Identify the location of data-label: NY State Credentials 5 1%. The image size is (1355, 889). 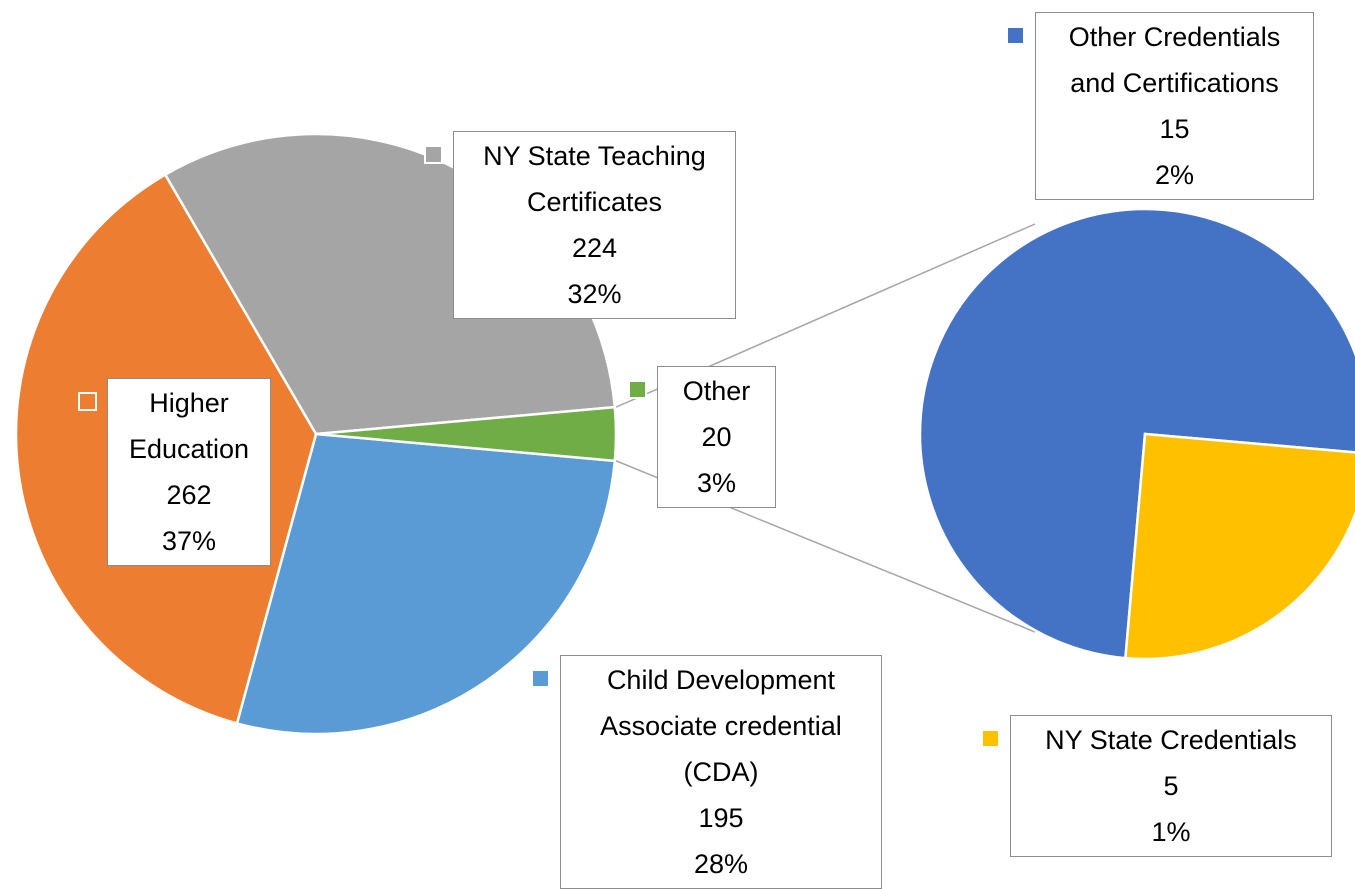
(1156, 786).